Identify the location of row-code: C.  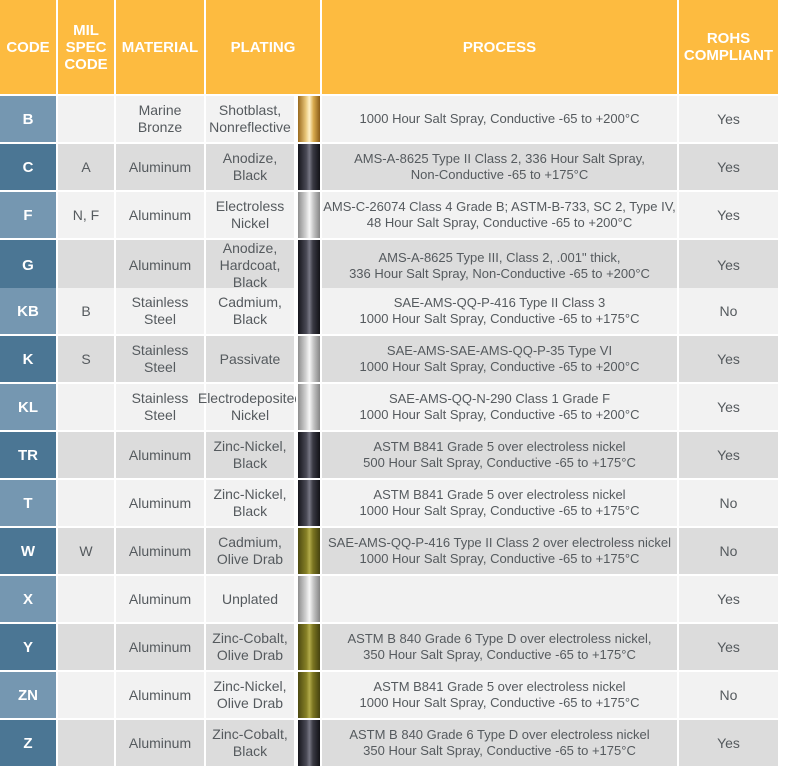
(28, 167).